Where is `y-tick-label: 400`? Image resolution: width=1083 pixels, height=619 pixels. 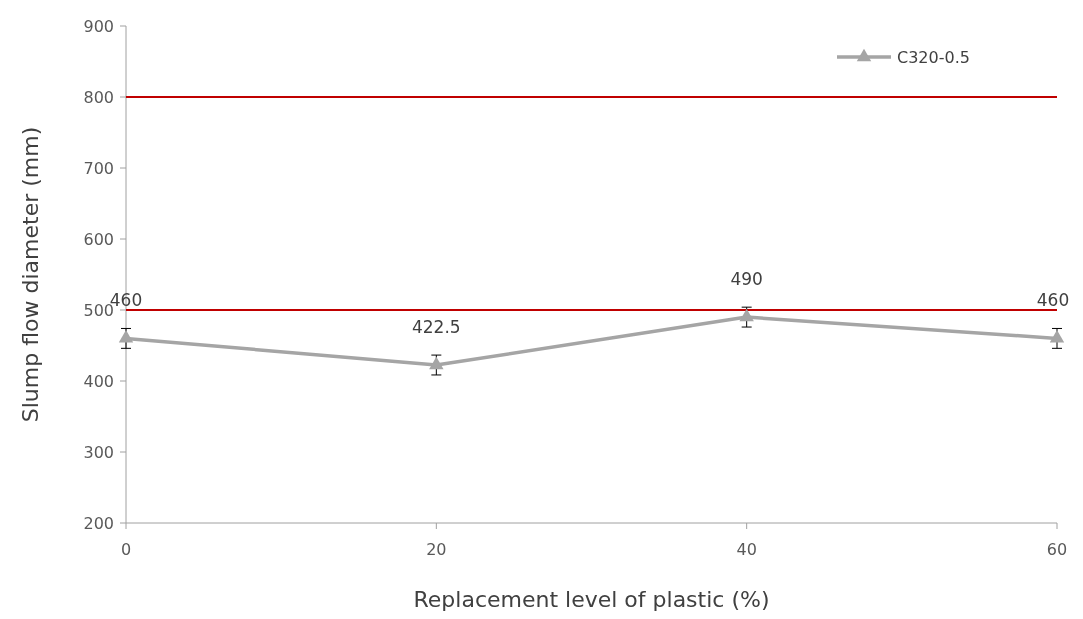 y-tick-label: 400 is located at coordinates (98, 381).